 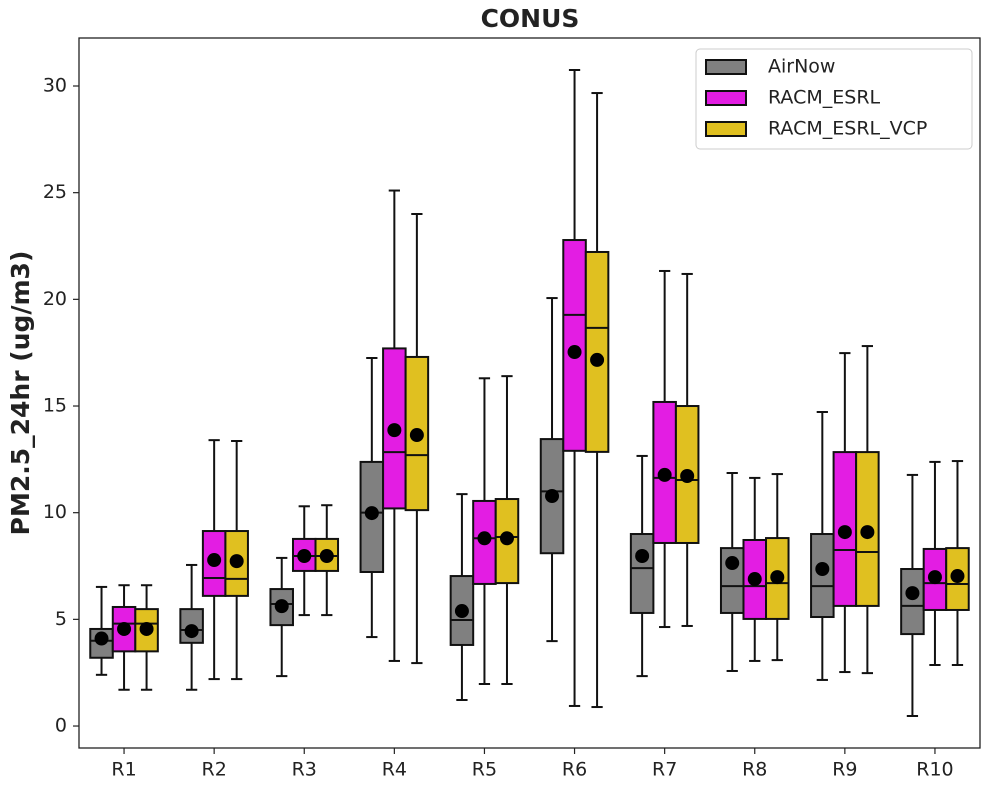 I want to click on legend-frame, so click(x=834, y=99).